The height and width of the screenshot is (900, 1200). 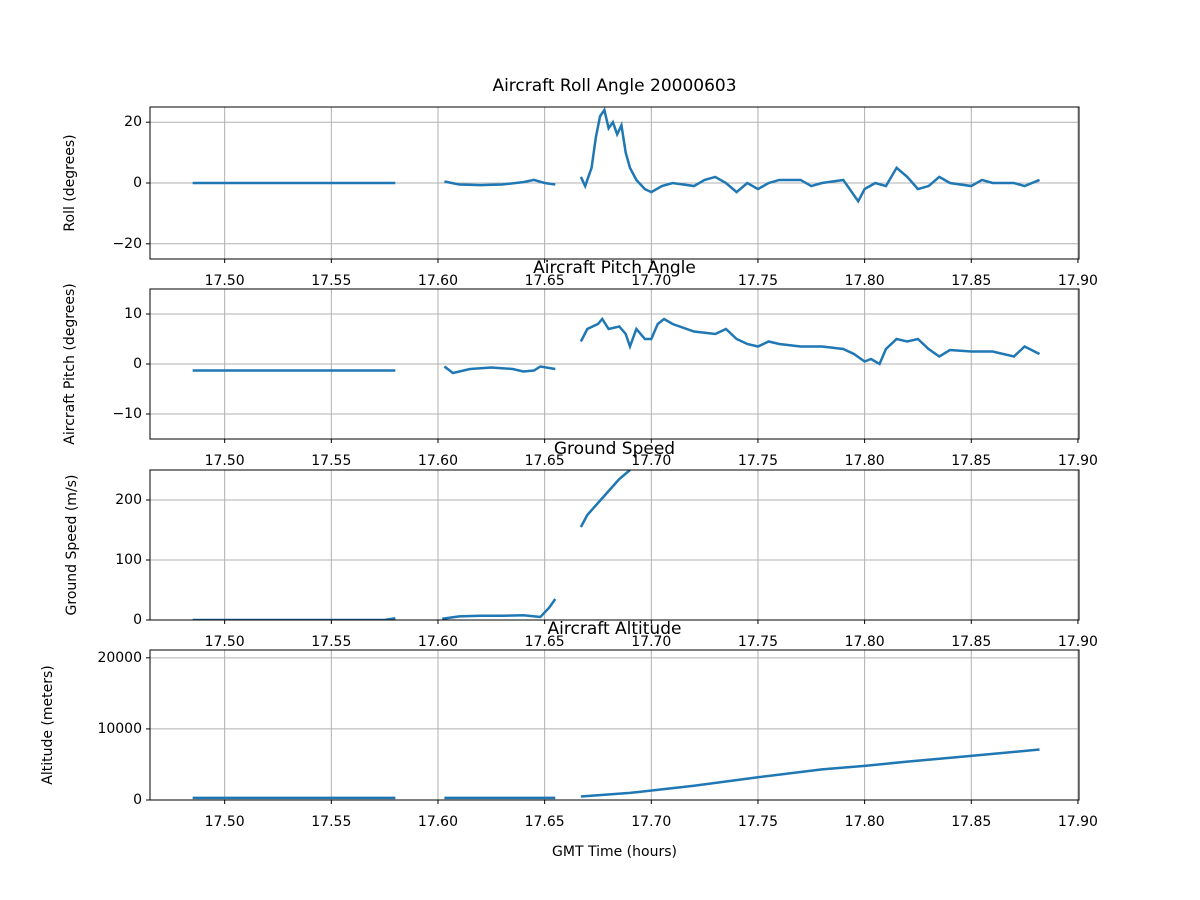 What do you see at coordinates (119, 658) in the screenshot?
I see `y-tick-label: 20000` at bounding box center [119, 658].